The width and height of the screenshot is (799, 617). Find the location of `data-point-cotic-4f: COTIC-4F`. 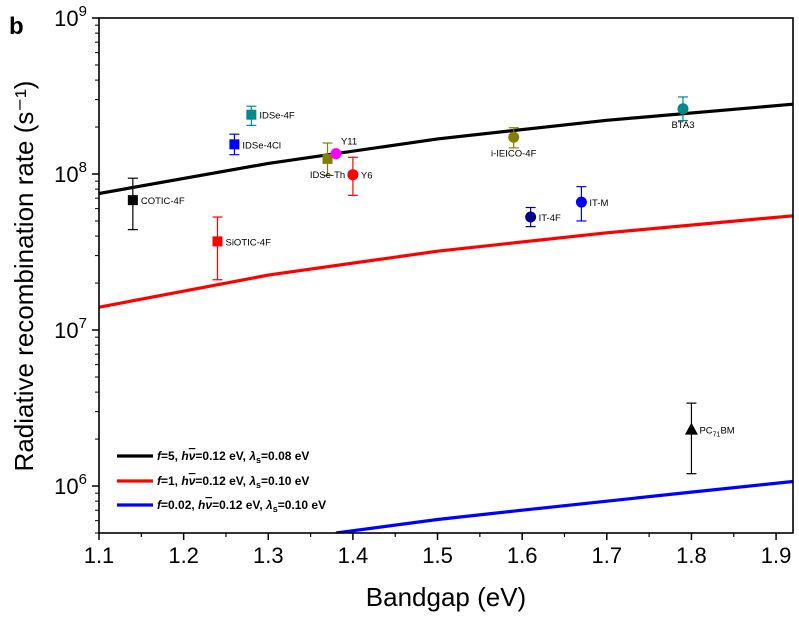

data-point-cotic-4f: COTIC-4F is located at coordinates (156, 204).